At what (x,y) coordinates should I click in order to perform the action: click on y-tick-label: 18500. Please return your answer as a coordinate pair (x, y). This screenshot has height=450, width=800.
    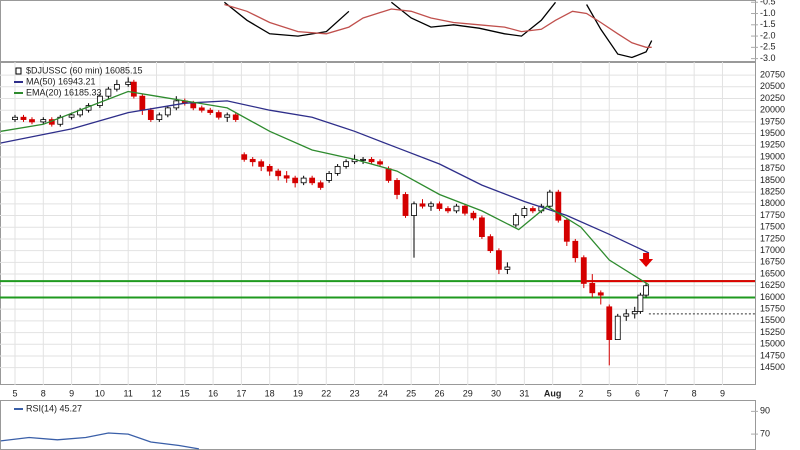
    Looking at the image, I should click on (772, 180).